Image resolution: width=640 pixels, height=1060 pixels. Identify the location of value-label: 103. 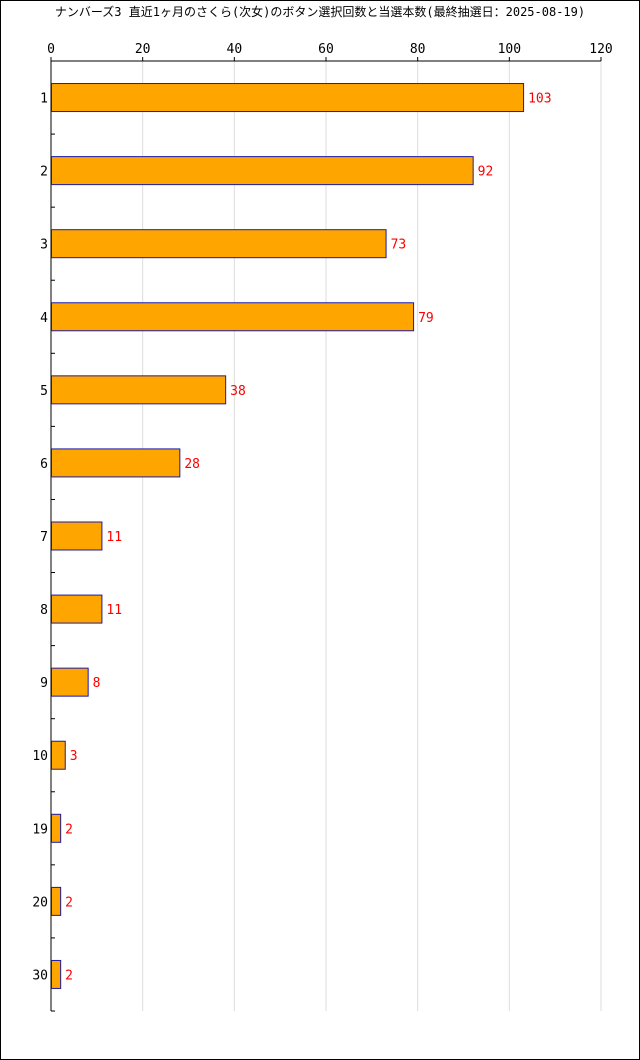
(539, 99).